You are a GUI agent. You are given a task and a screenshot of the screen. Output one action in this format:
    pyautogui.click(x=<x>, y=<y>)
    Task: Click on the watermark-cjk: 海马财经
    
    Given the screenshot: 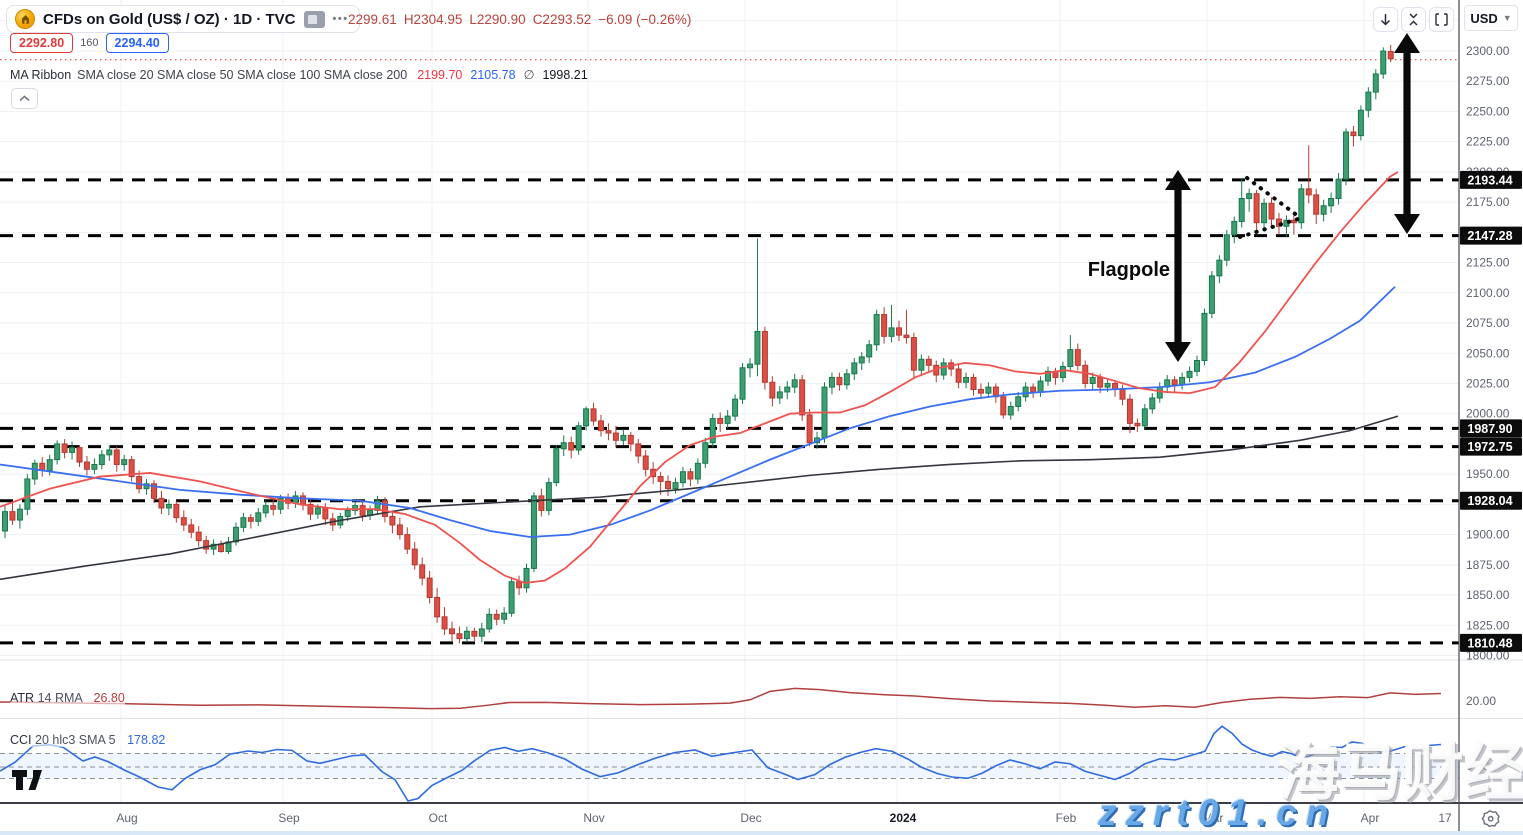 What is the action you would take?
    pyautogui.click(x=1400, y=773)
    